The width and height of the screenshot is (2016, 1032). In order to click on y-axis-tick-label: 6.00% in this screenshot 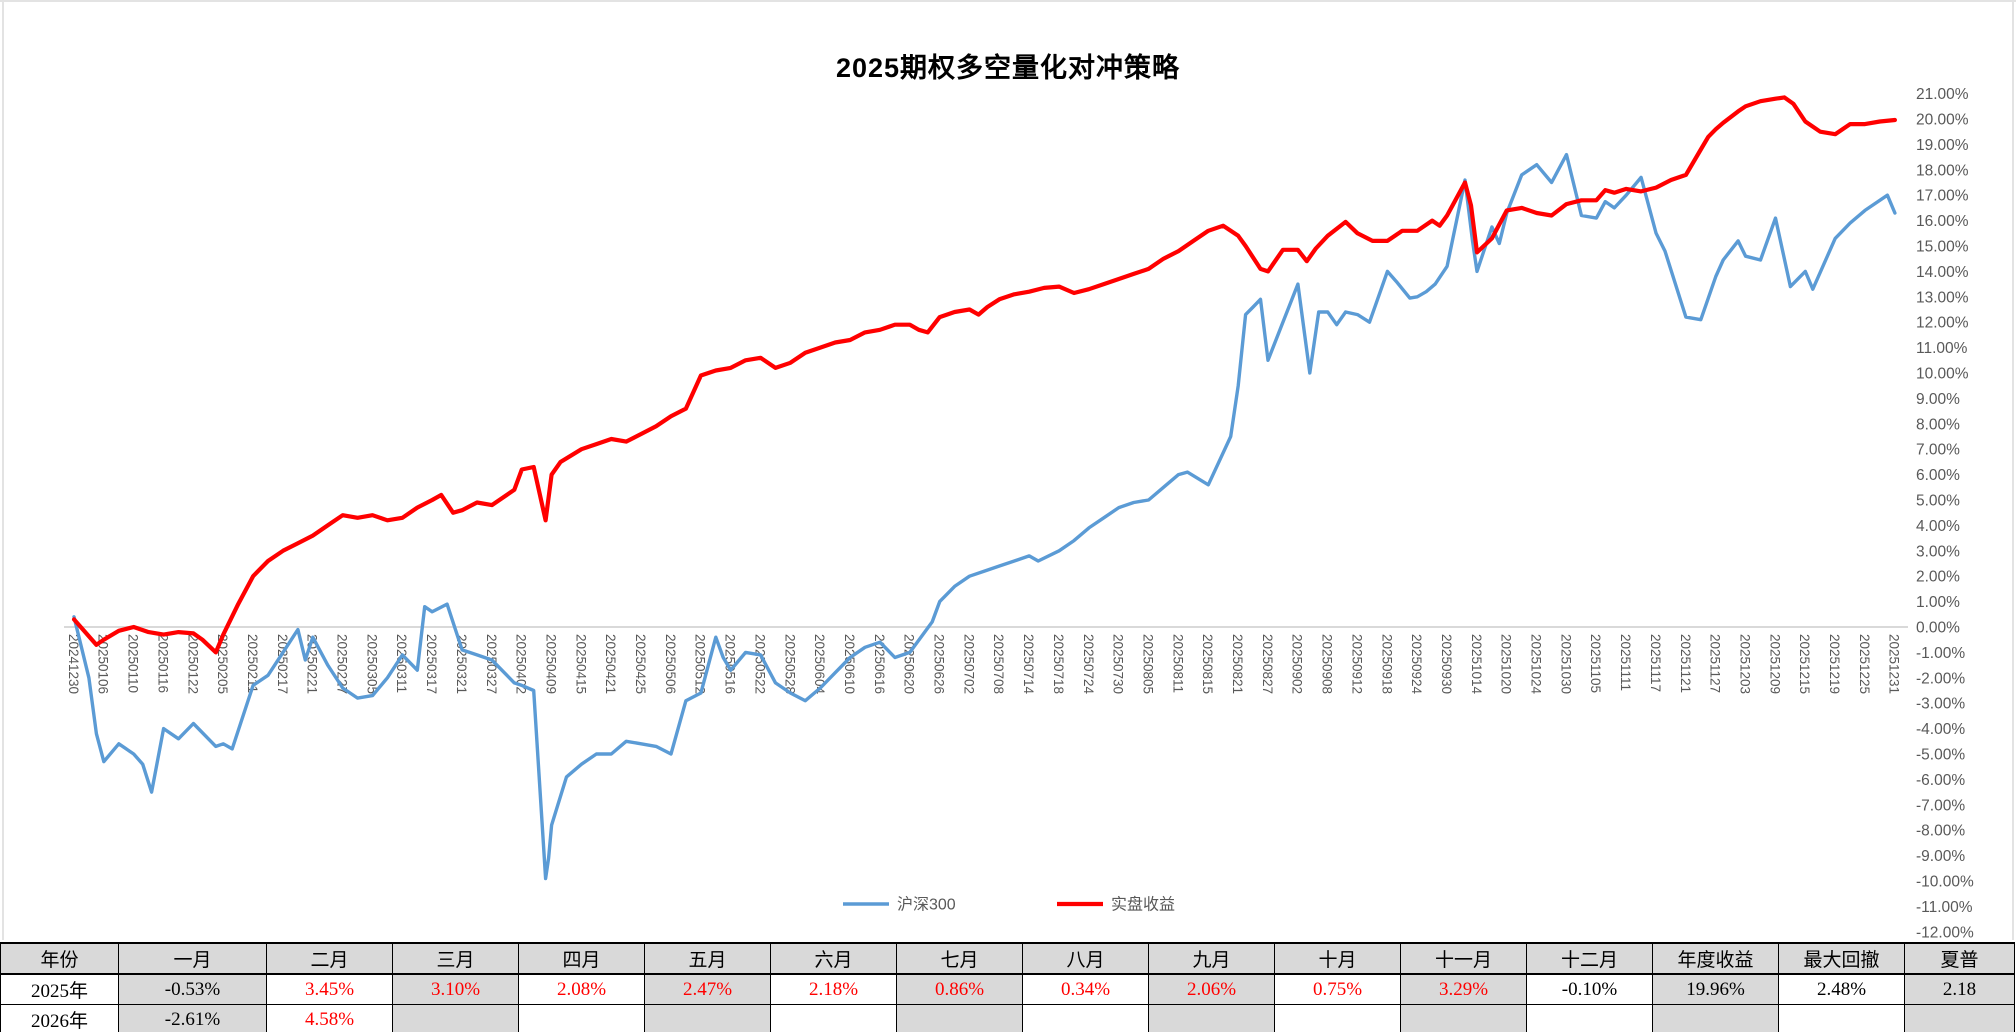, I will do `click(1938, 475)`.